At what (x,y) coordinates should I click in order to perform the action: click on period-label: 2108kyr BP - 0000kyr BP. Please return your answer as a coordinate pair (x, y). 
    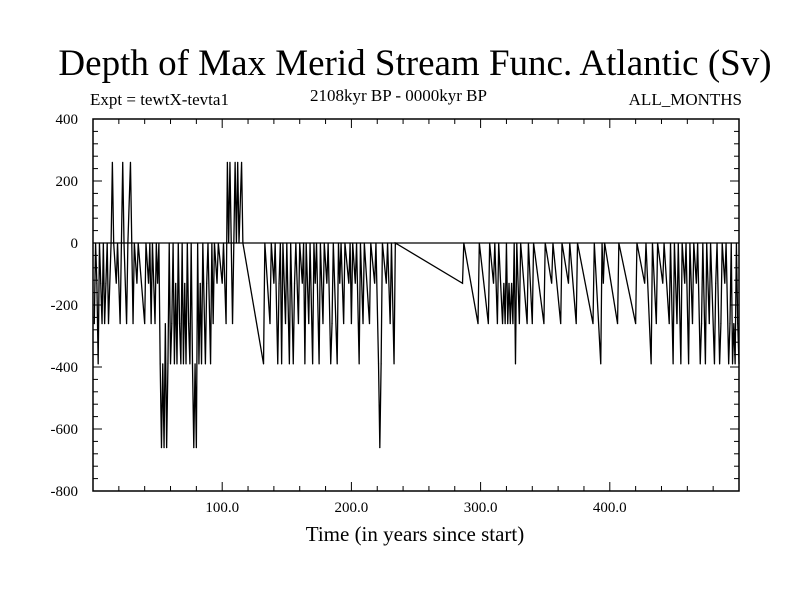
    Looking at the image, I should click on (398, 95).